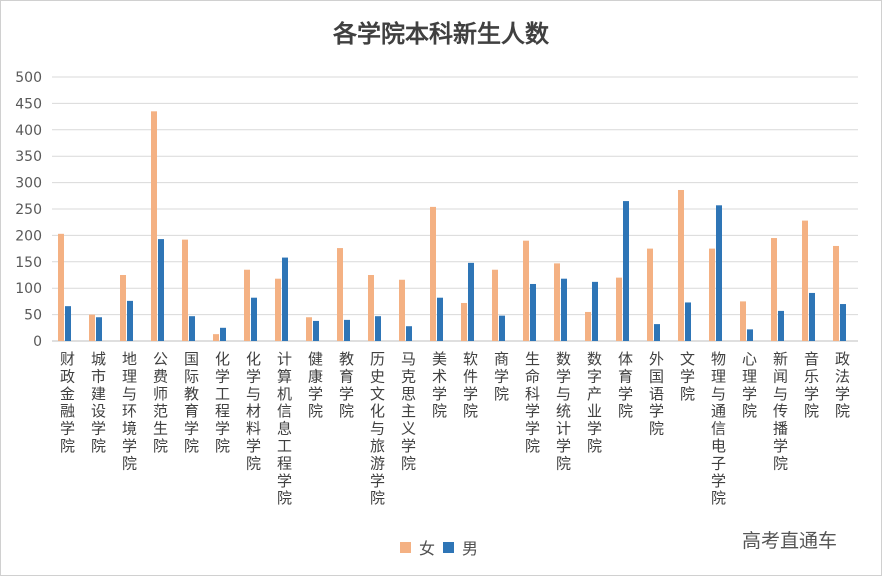  Describe the element at coordinates (780, 411) in the screenshot. I see `x-tick-label: 新闻与传播学院` at that location.